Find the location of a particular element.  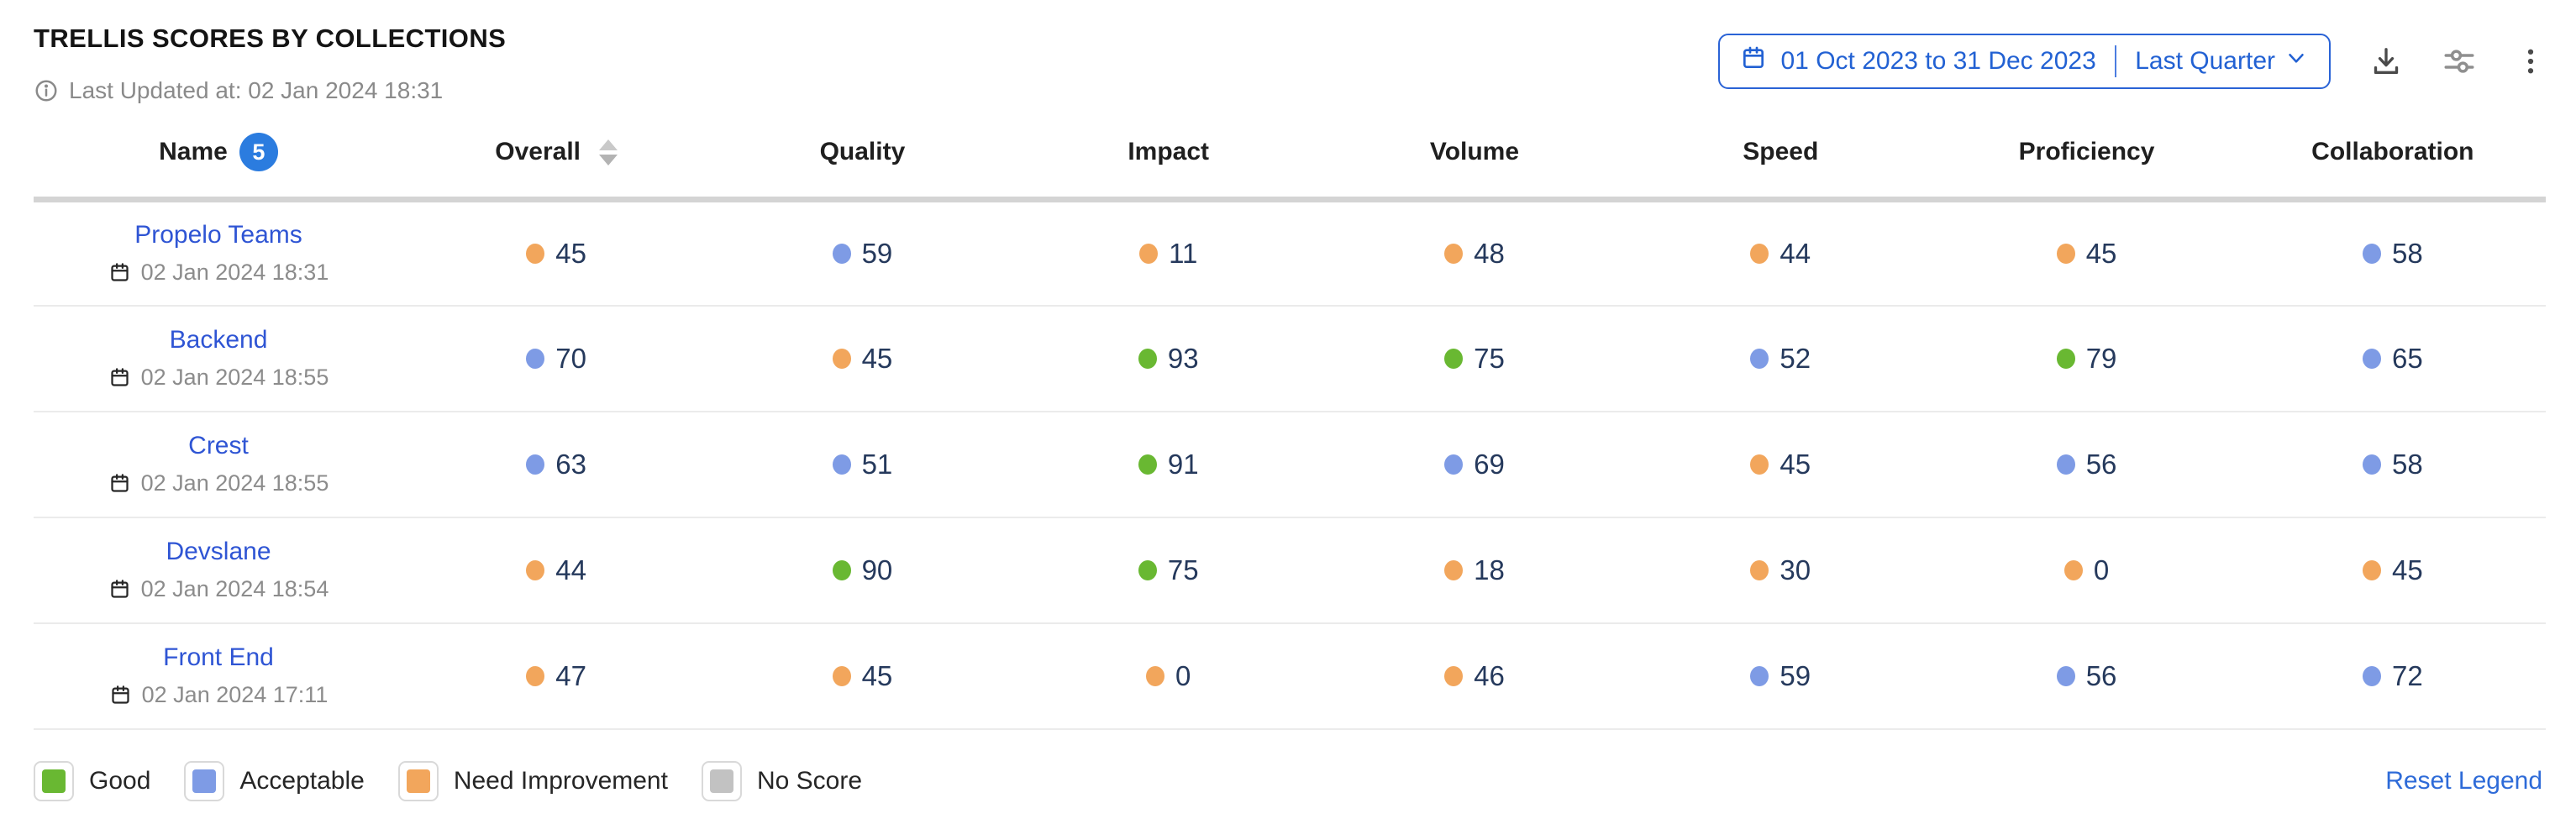

score-cell-overall: 63 is located at coordinates (556, 464).